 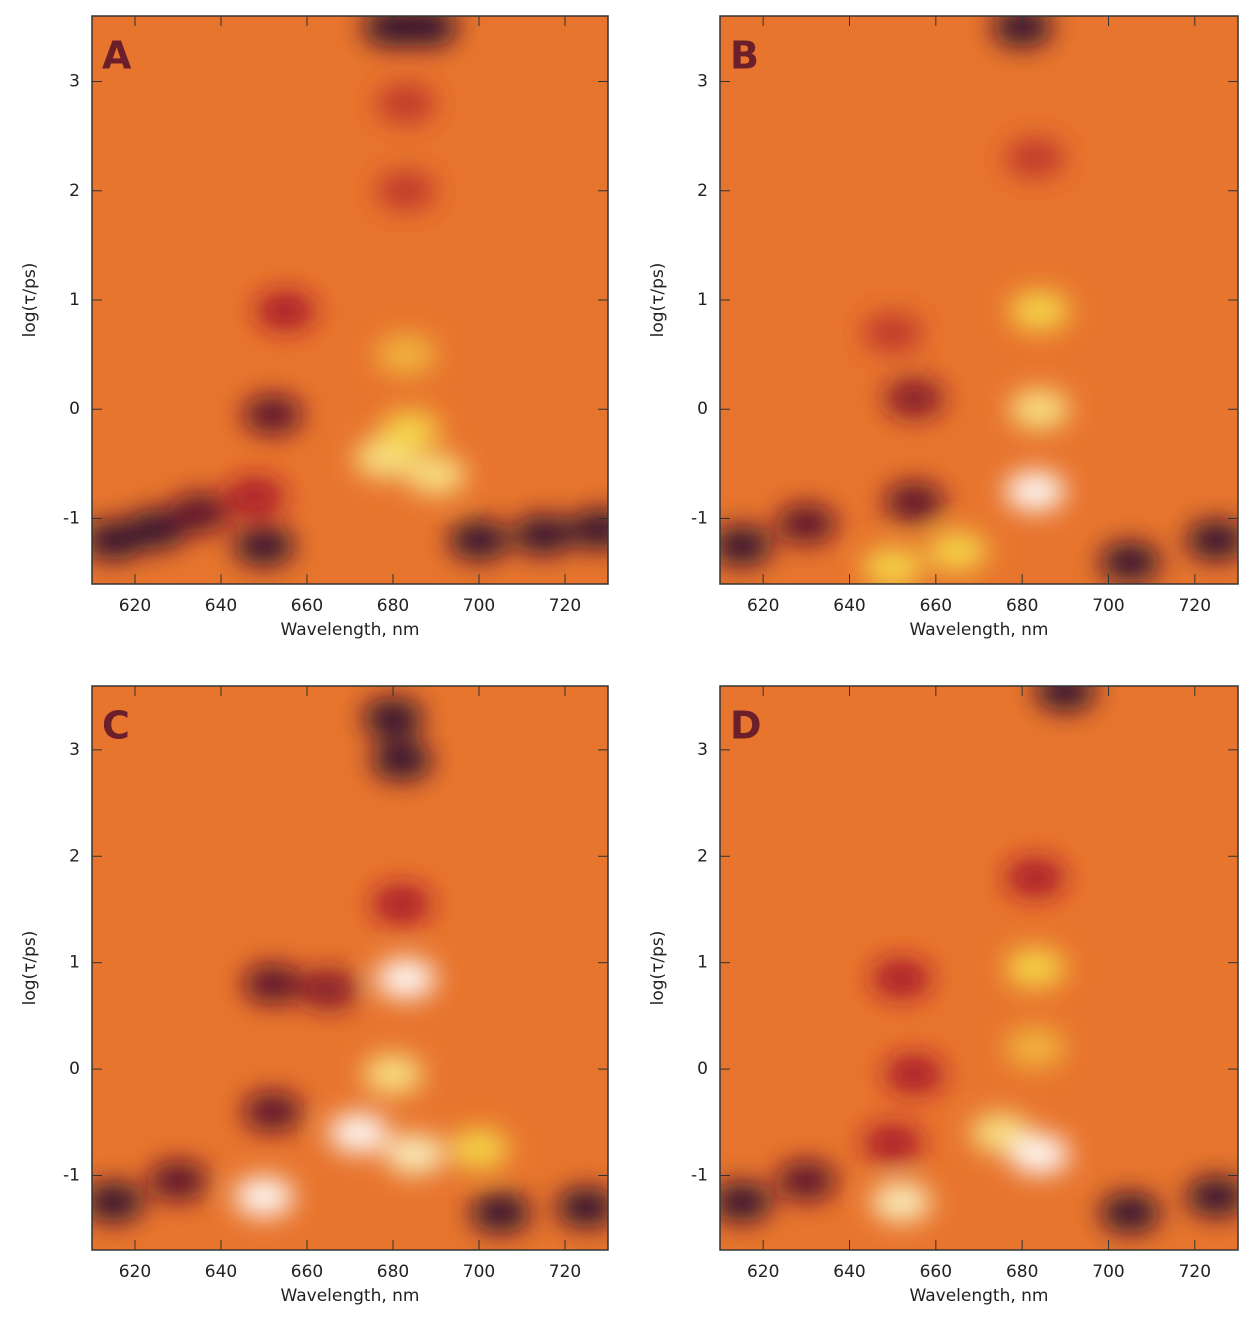 I want to click on panel-label: C, so click(x=116, y=726).